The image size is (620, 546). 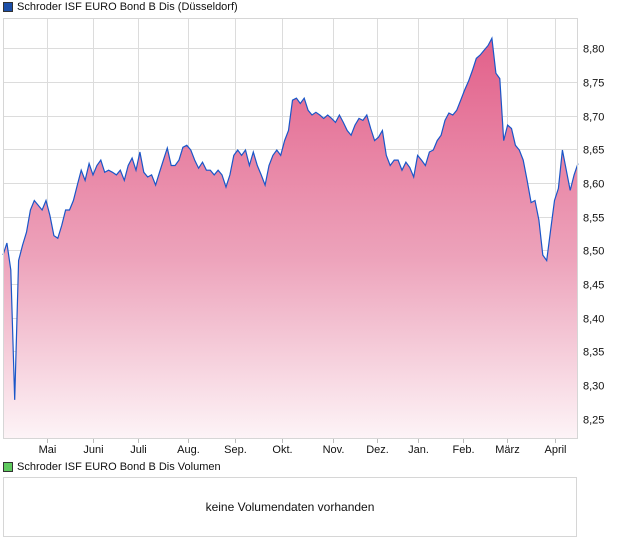 I want to click on y-tick-label: 8,25, so click(x=593, y=421).